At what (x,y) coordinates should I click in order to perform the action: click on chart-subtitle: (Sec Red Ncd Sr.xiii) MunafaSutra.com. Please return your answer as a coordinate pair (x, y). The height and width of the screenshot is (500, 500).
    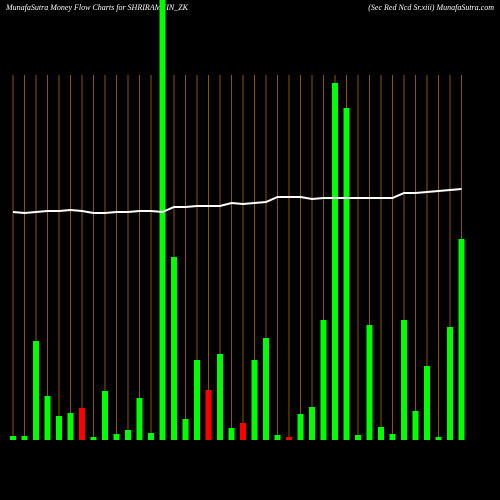
    Looking at the image, I should click on (431, 7).